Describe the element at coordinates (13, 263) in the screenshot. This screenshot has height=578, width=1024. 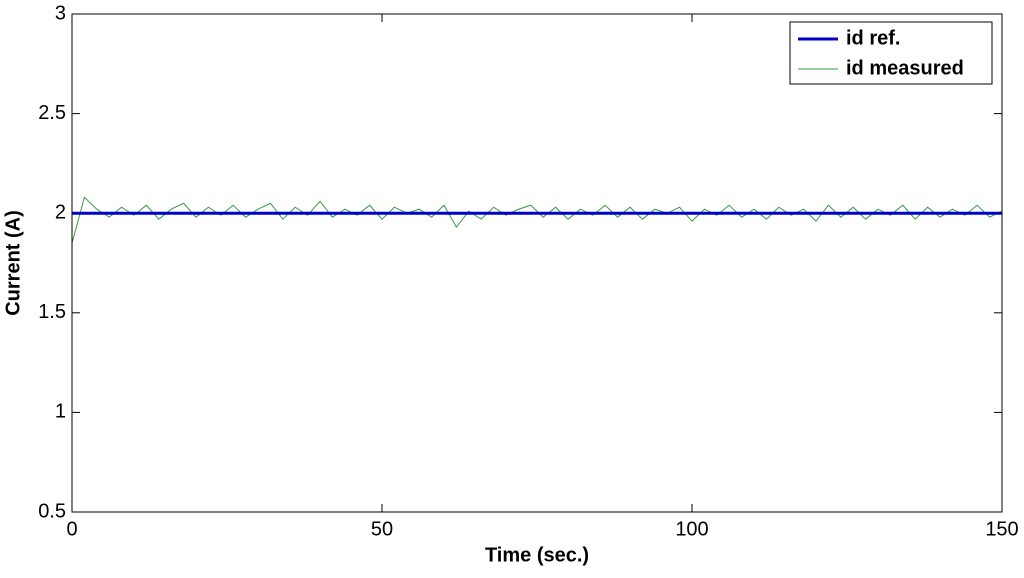
I see `y-axis-label: Current (A)` at that location.